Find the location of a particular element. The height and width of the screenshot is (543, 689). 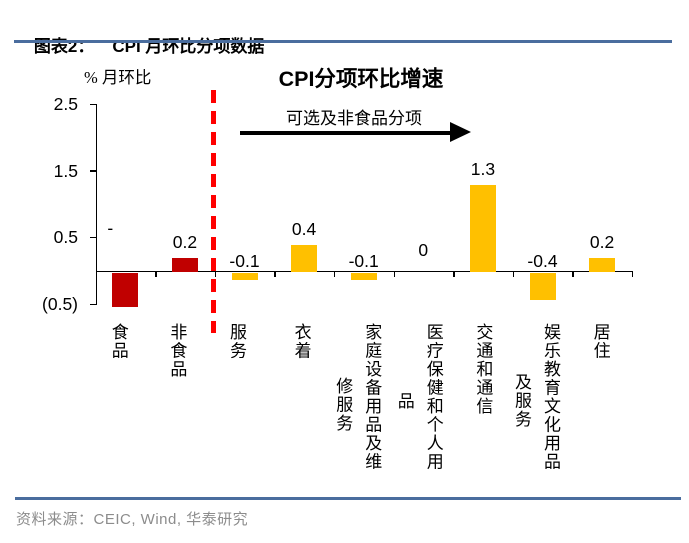

x-category-label-line: 娱乐教育文化用品 is located at coordinates (550, 397).